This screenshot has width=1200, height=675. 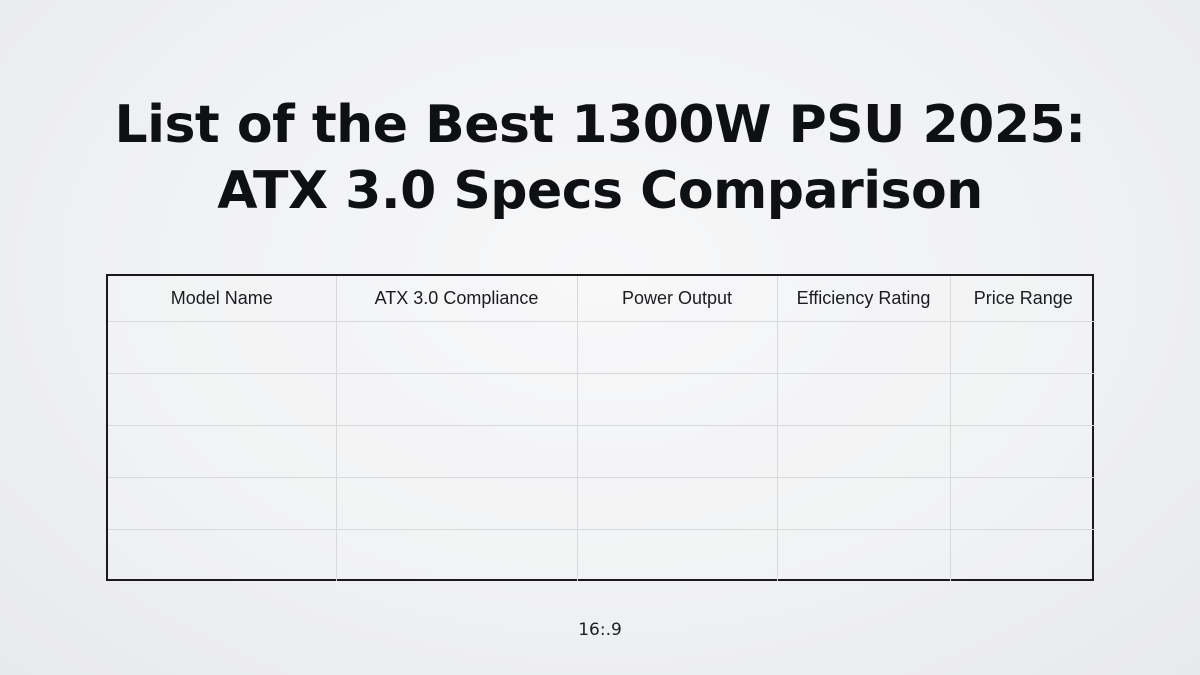 What do you see at coordinates (456, 299) in the screenshot?
I see `column-header-atx-compliance: ATX 3.0 Compliance` at bounding box center [456, 299].